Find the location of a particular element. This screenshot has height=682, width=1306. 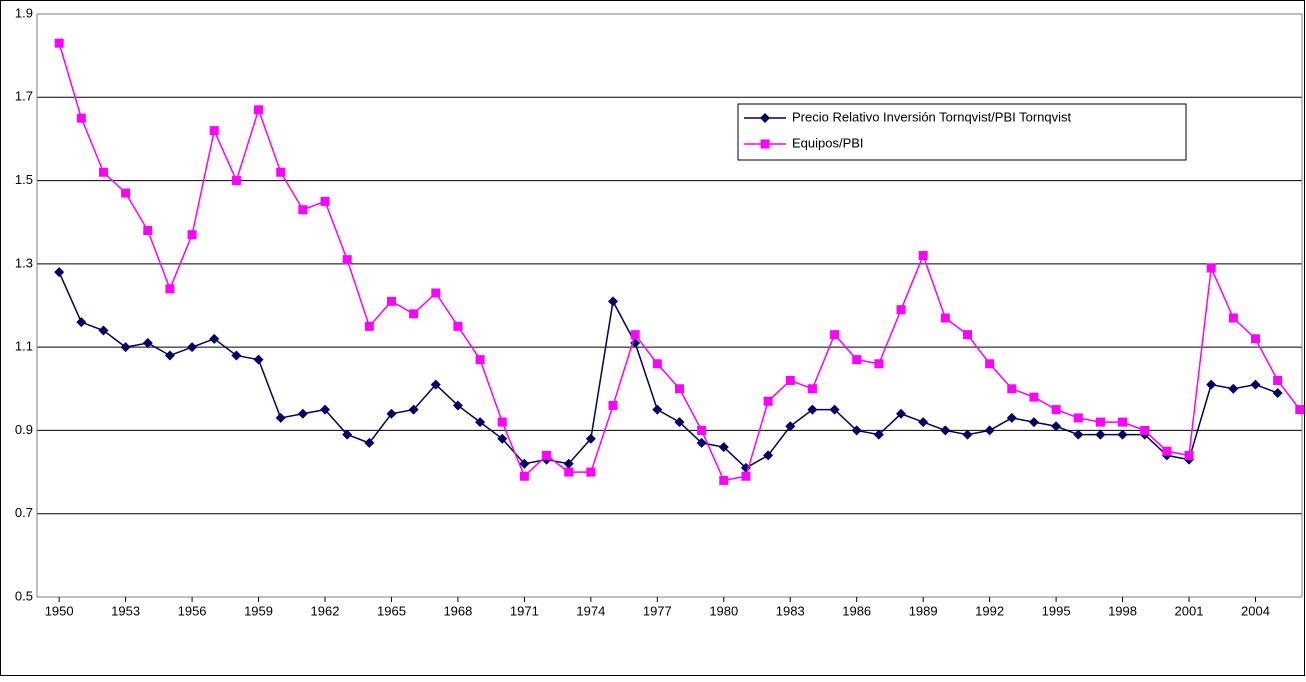

x-tick-label: 2004 is located at coordinates (1255, 610).